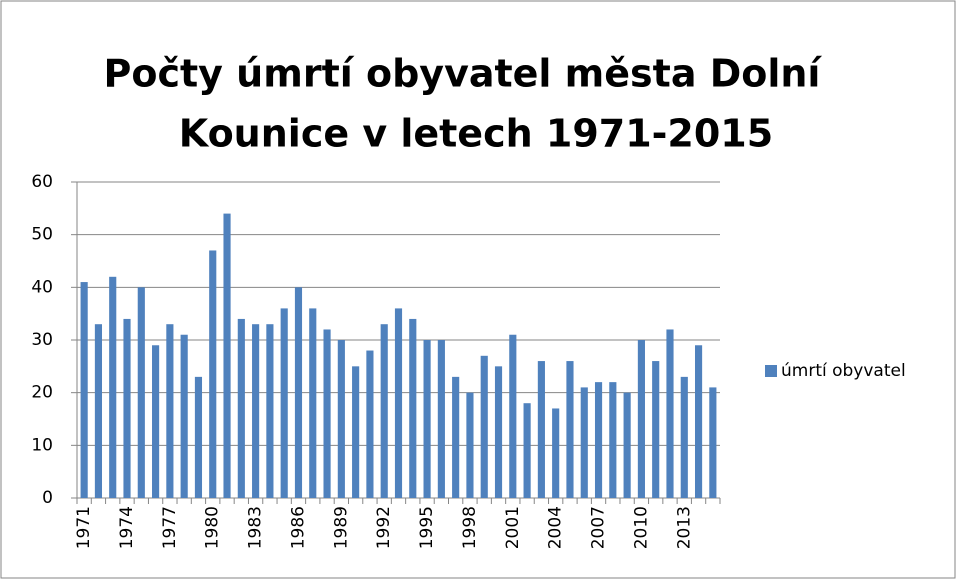  Describe the element at coordinates (84, 527) in the screenshot. I see `x-tick-label: 1971` at that location.